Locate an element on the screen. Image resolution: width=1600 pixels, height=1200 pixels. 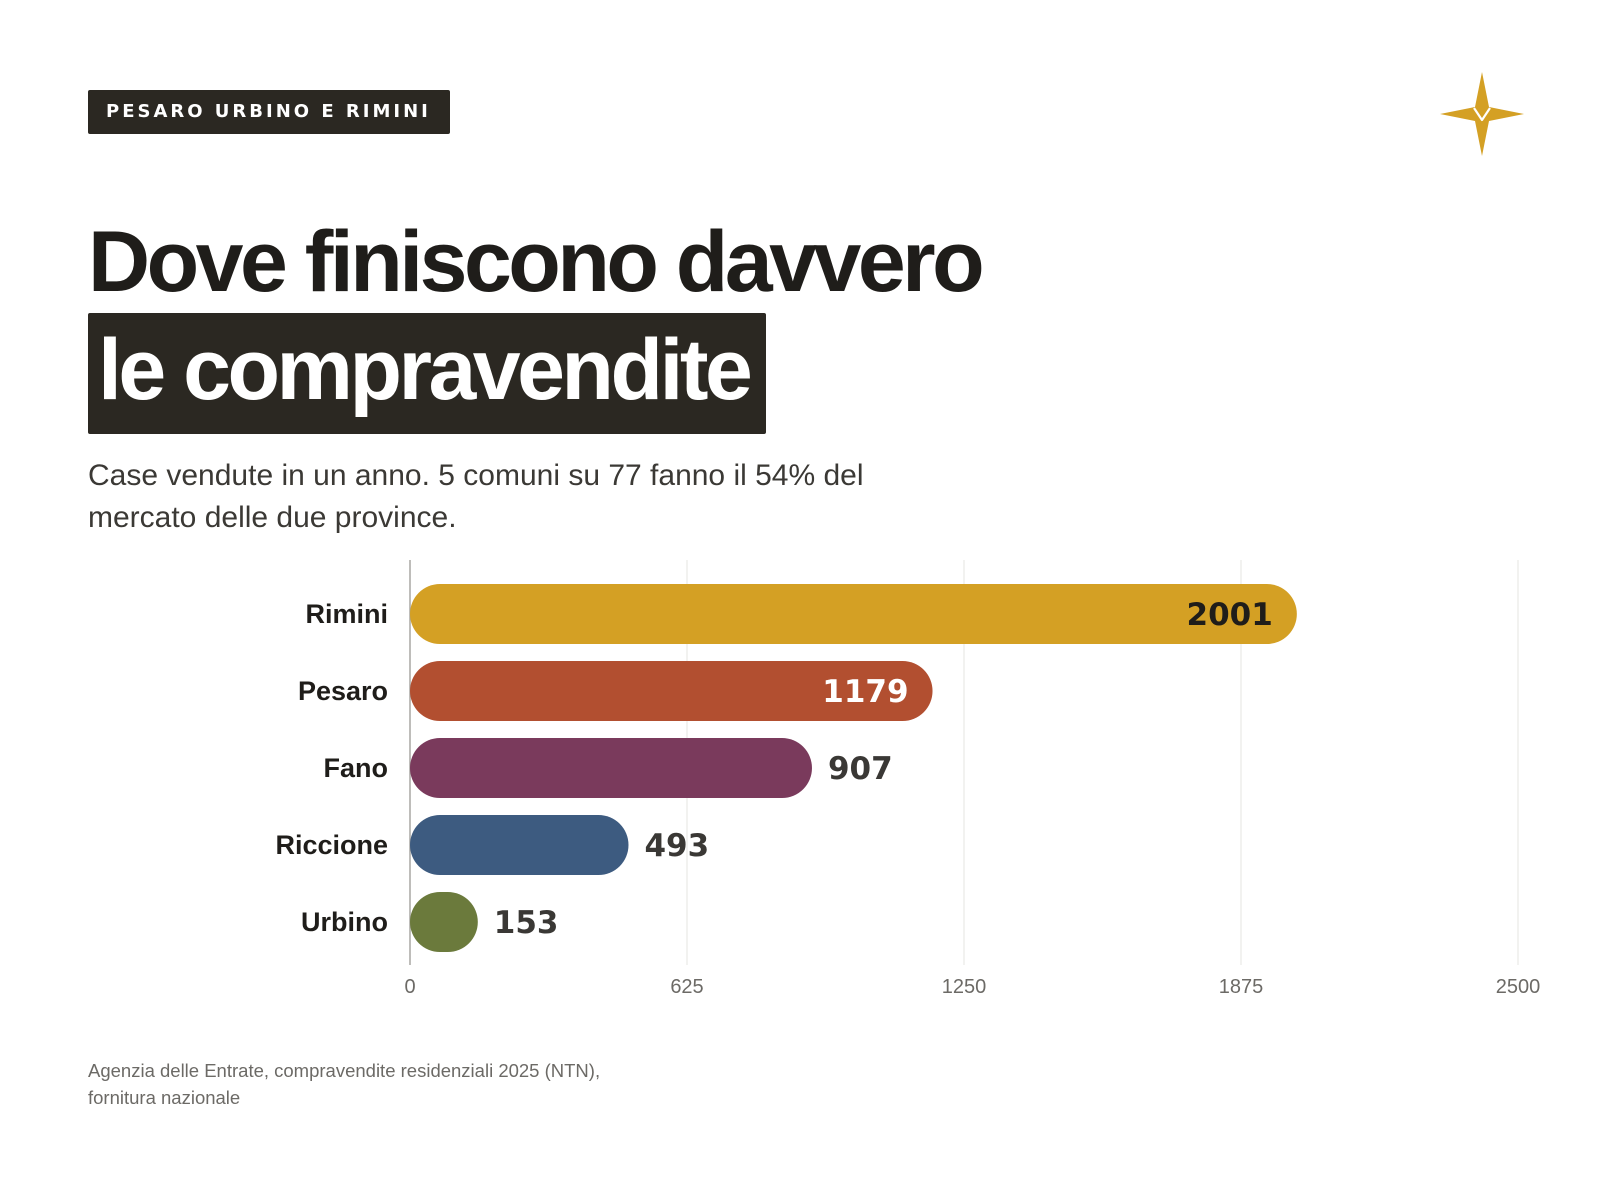
x-tick-label: 1875 is located at coordinates (1241, 987).